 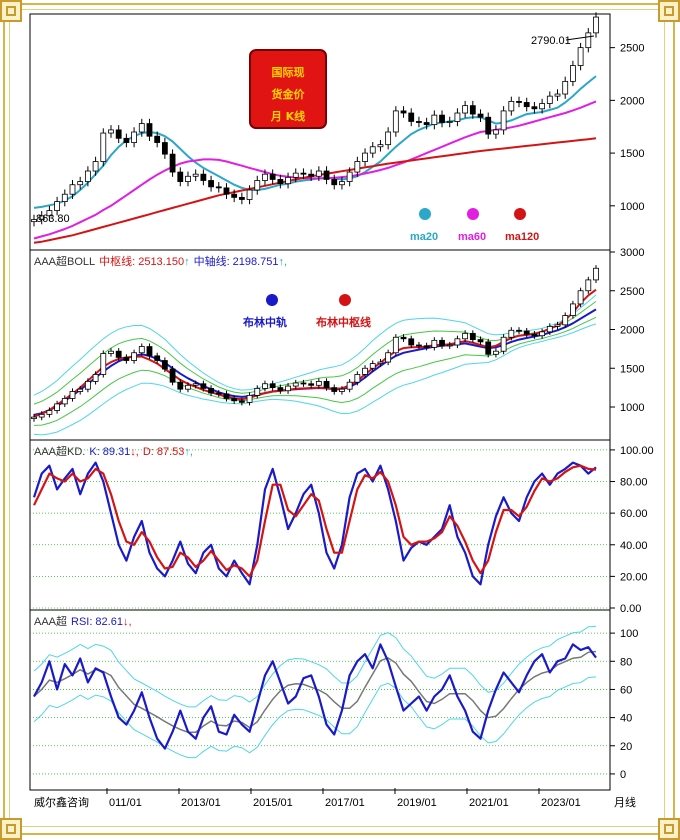 I want to click on legend-label-boll-mid: 布林中轨, so click(x=265, y=322).